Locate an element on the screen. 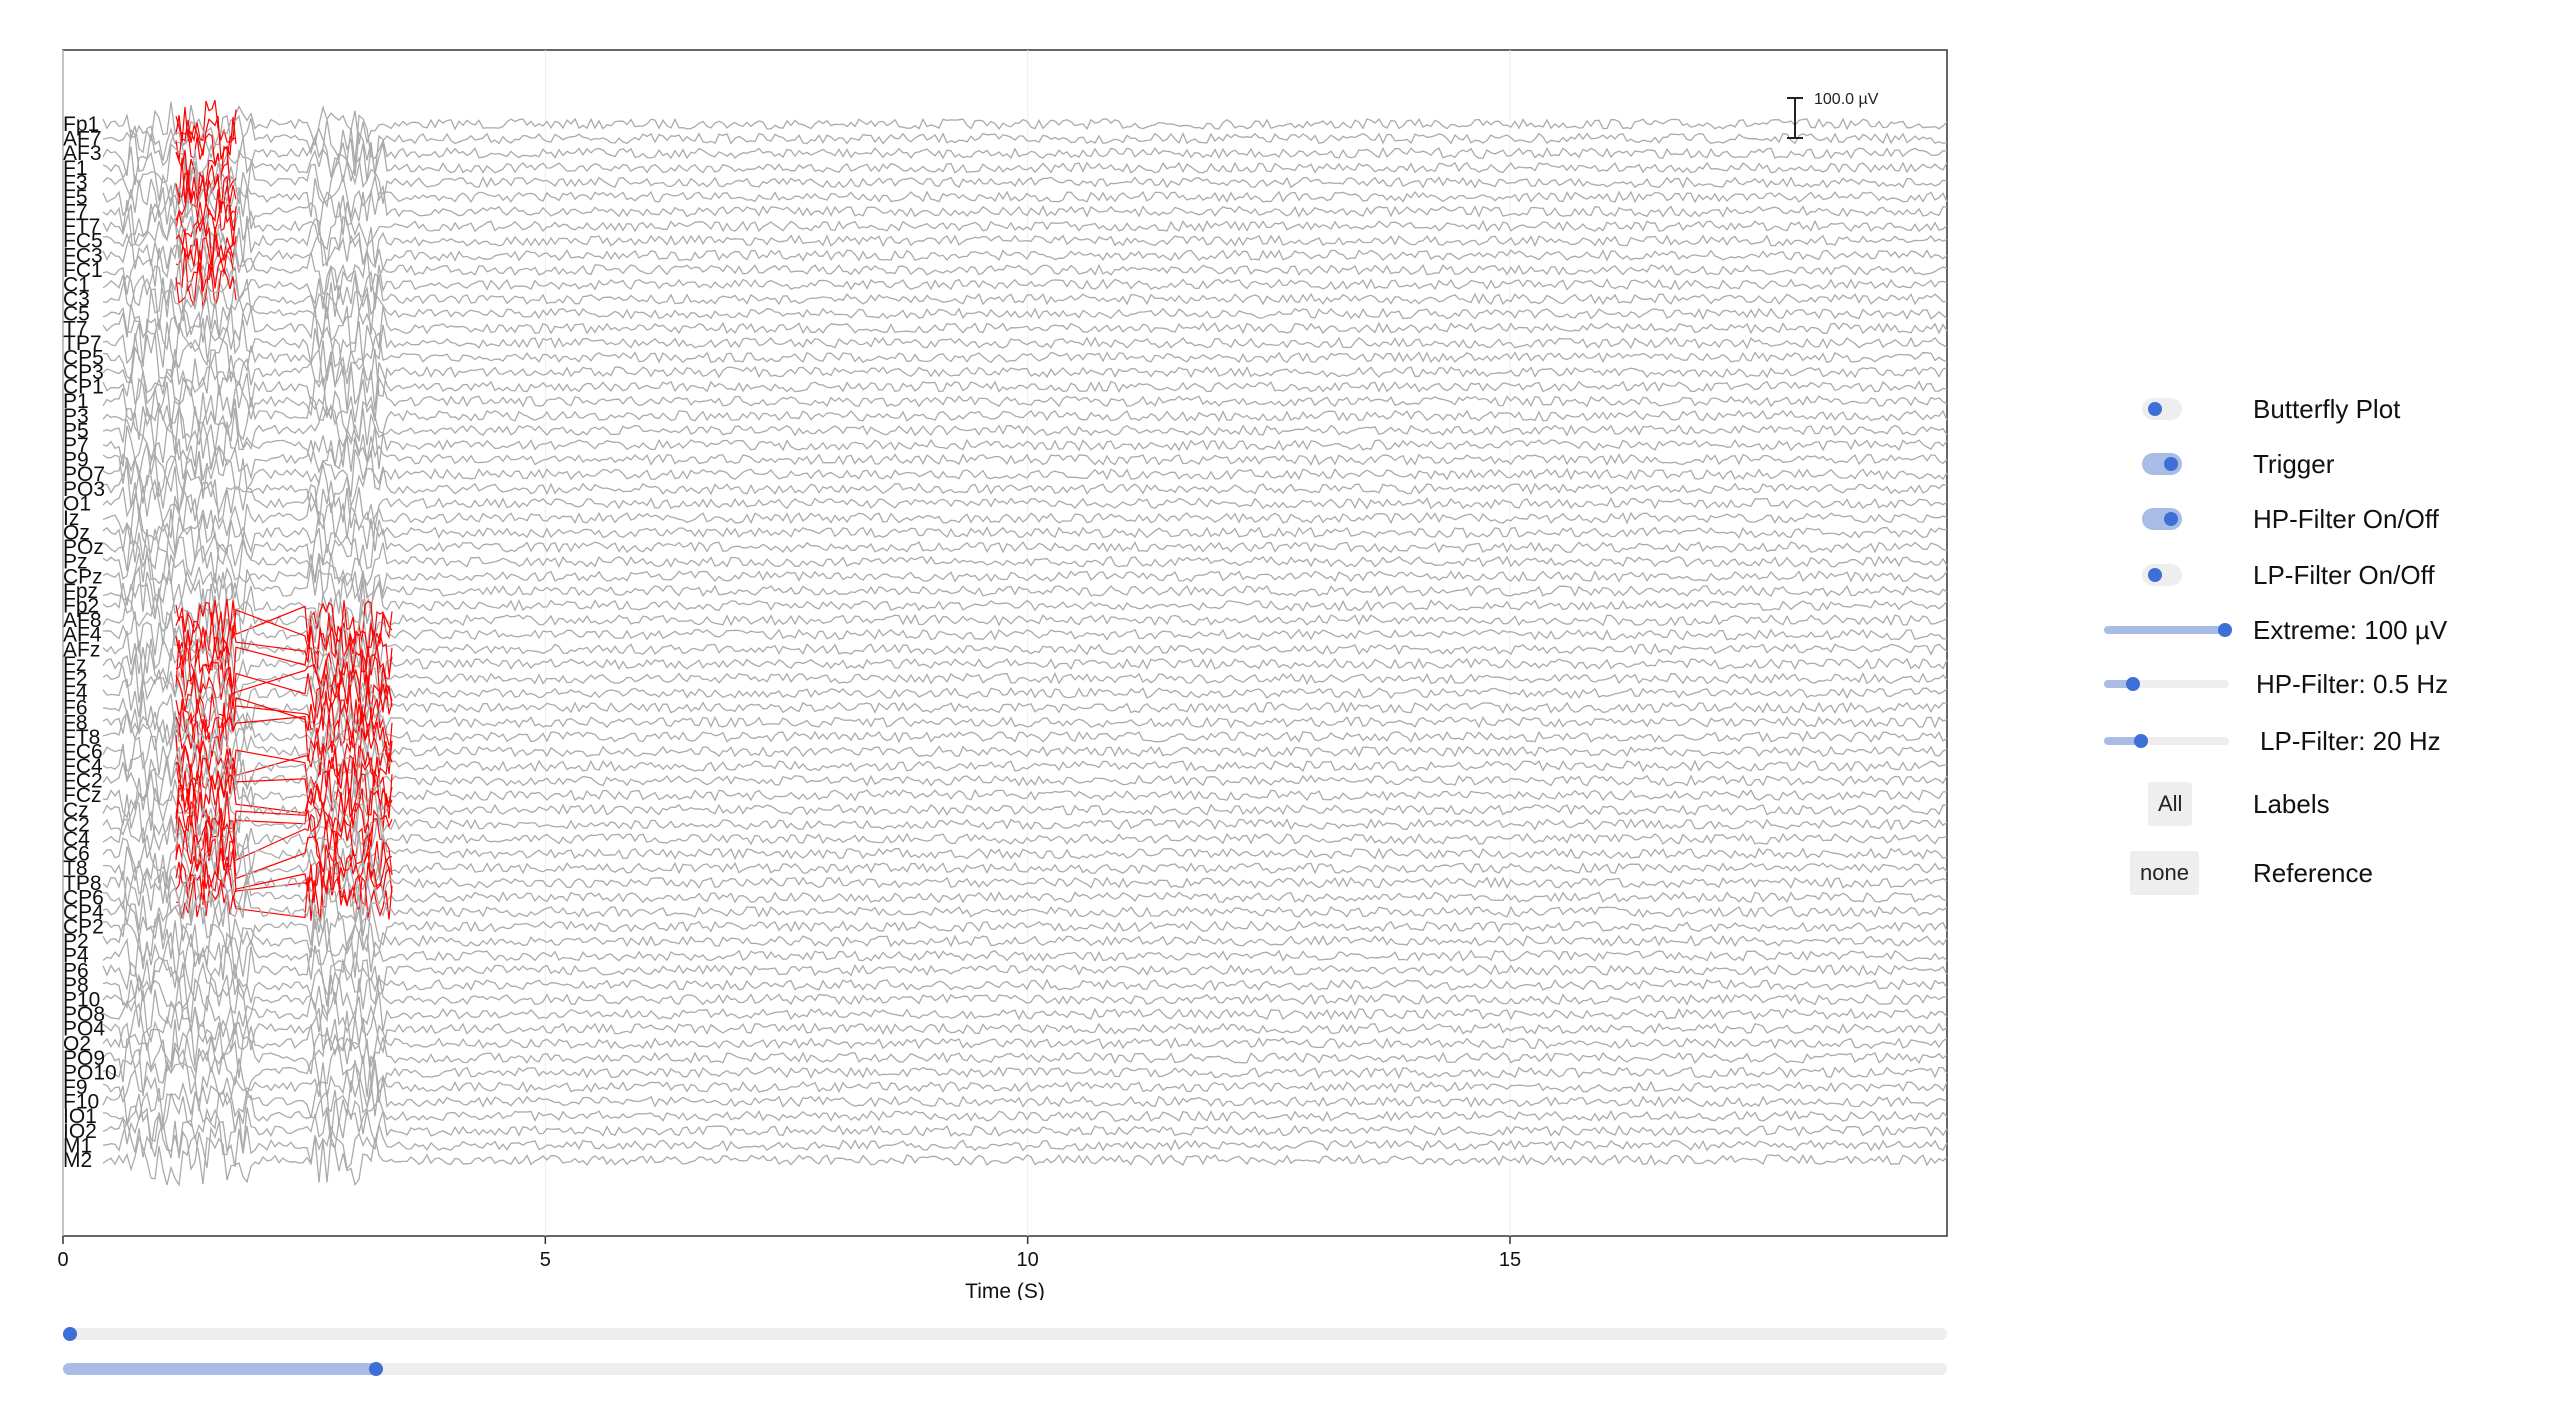 Image resolution: width=2560 pixels, height=1405 pixels. channel-label: F10 is located at coordinates (81, 1102).